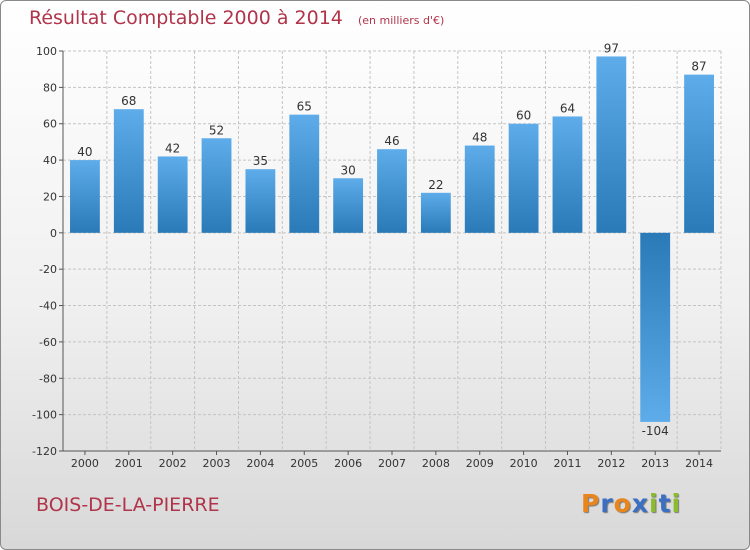 The width and height of the screenshot is (750, 550). I want to click on x-tick-label: 2011, so click(567, 463).